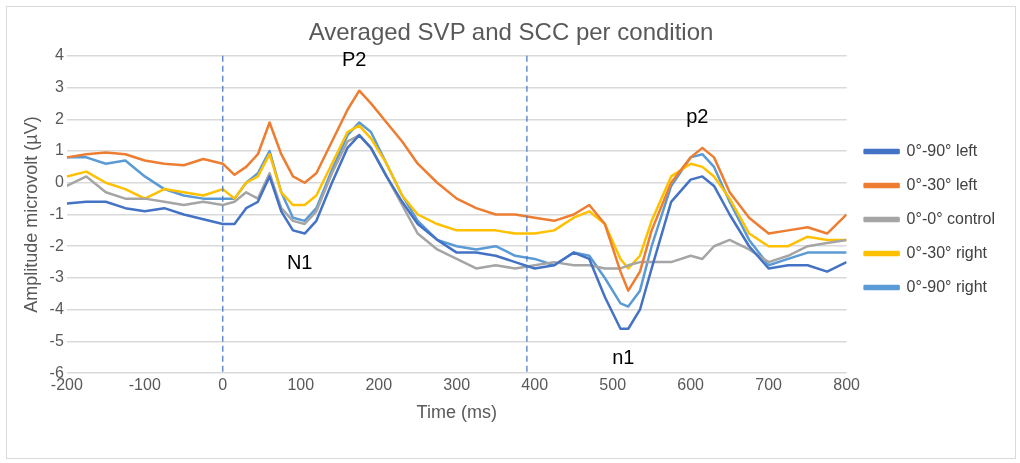  Describe the element at coordinates (691, 385) in the screenshot. I see `x-tick-label: 600` at that location.